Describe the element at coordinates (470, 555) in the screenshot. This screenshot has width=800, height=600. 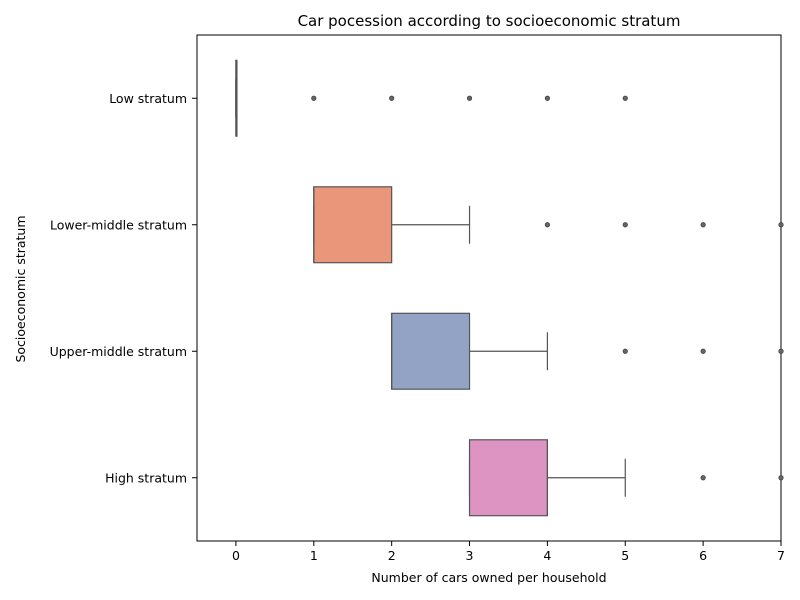
I see `x-tick-label: 3` at that location.